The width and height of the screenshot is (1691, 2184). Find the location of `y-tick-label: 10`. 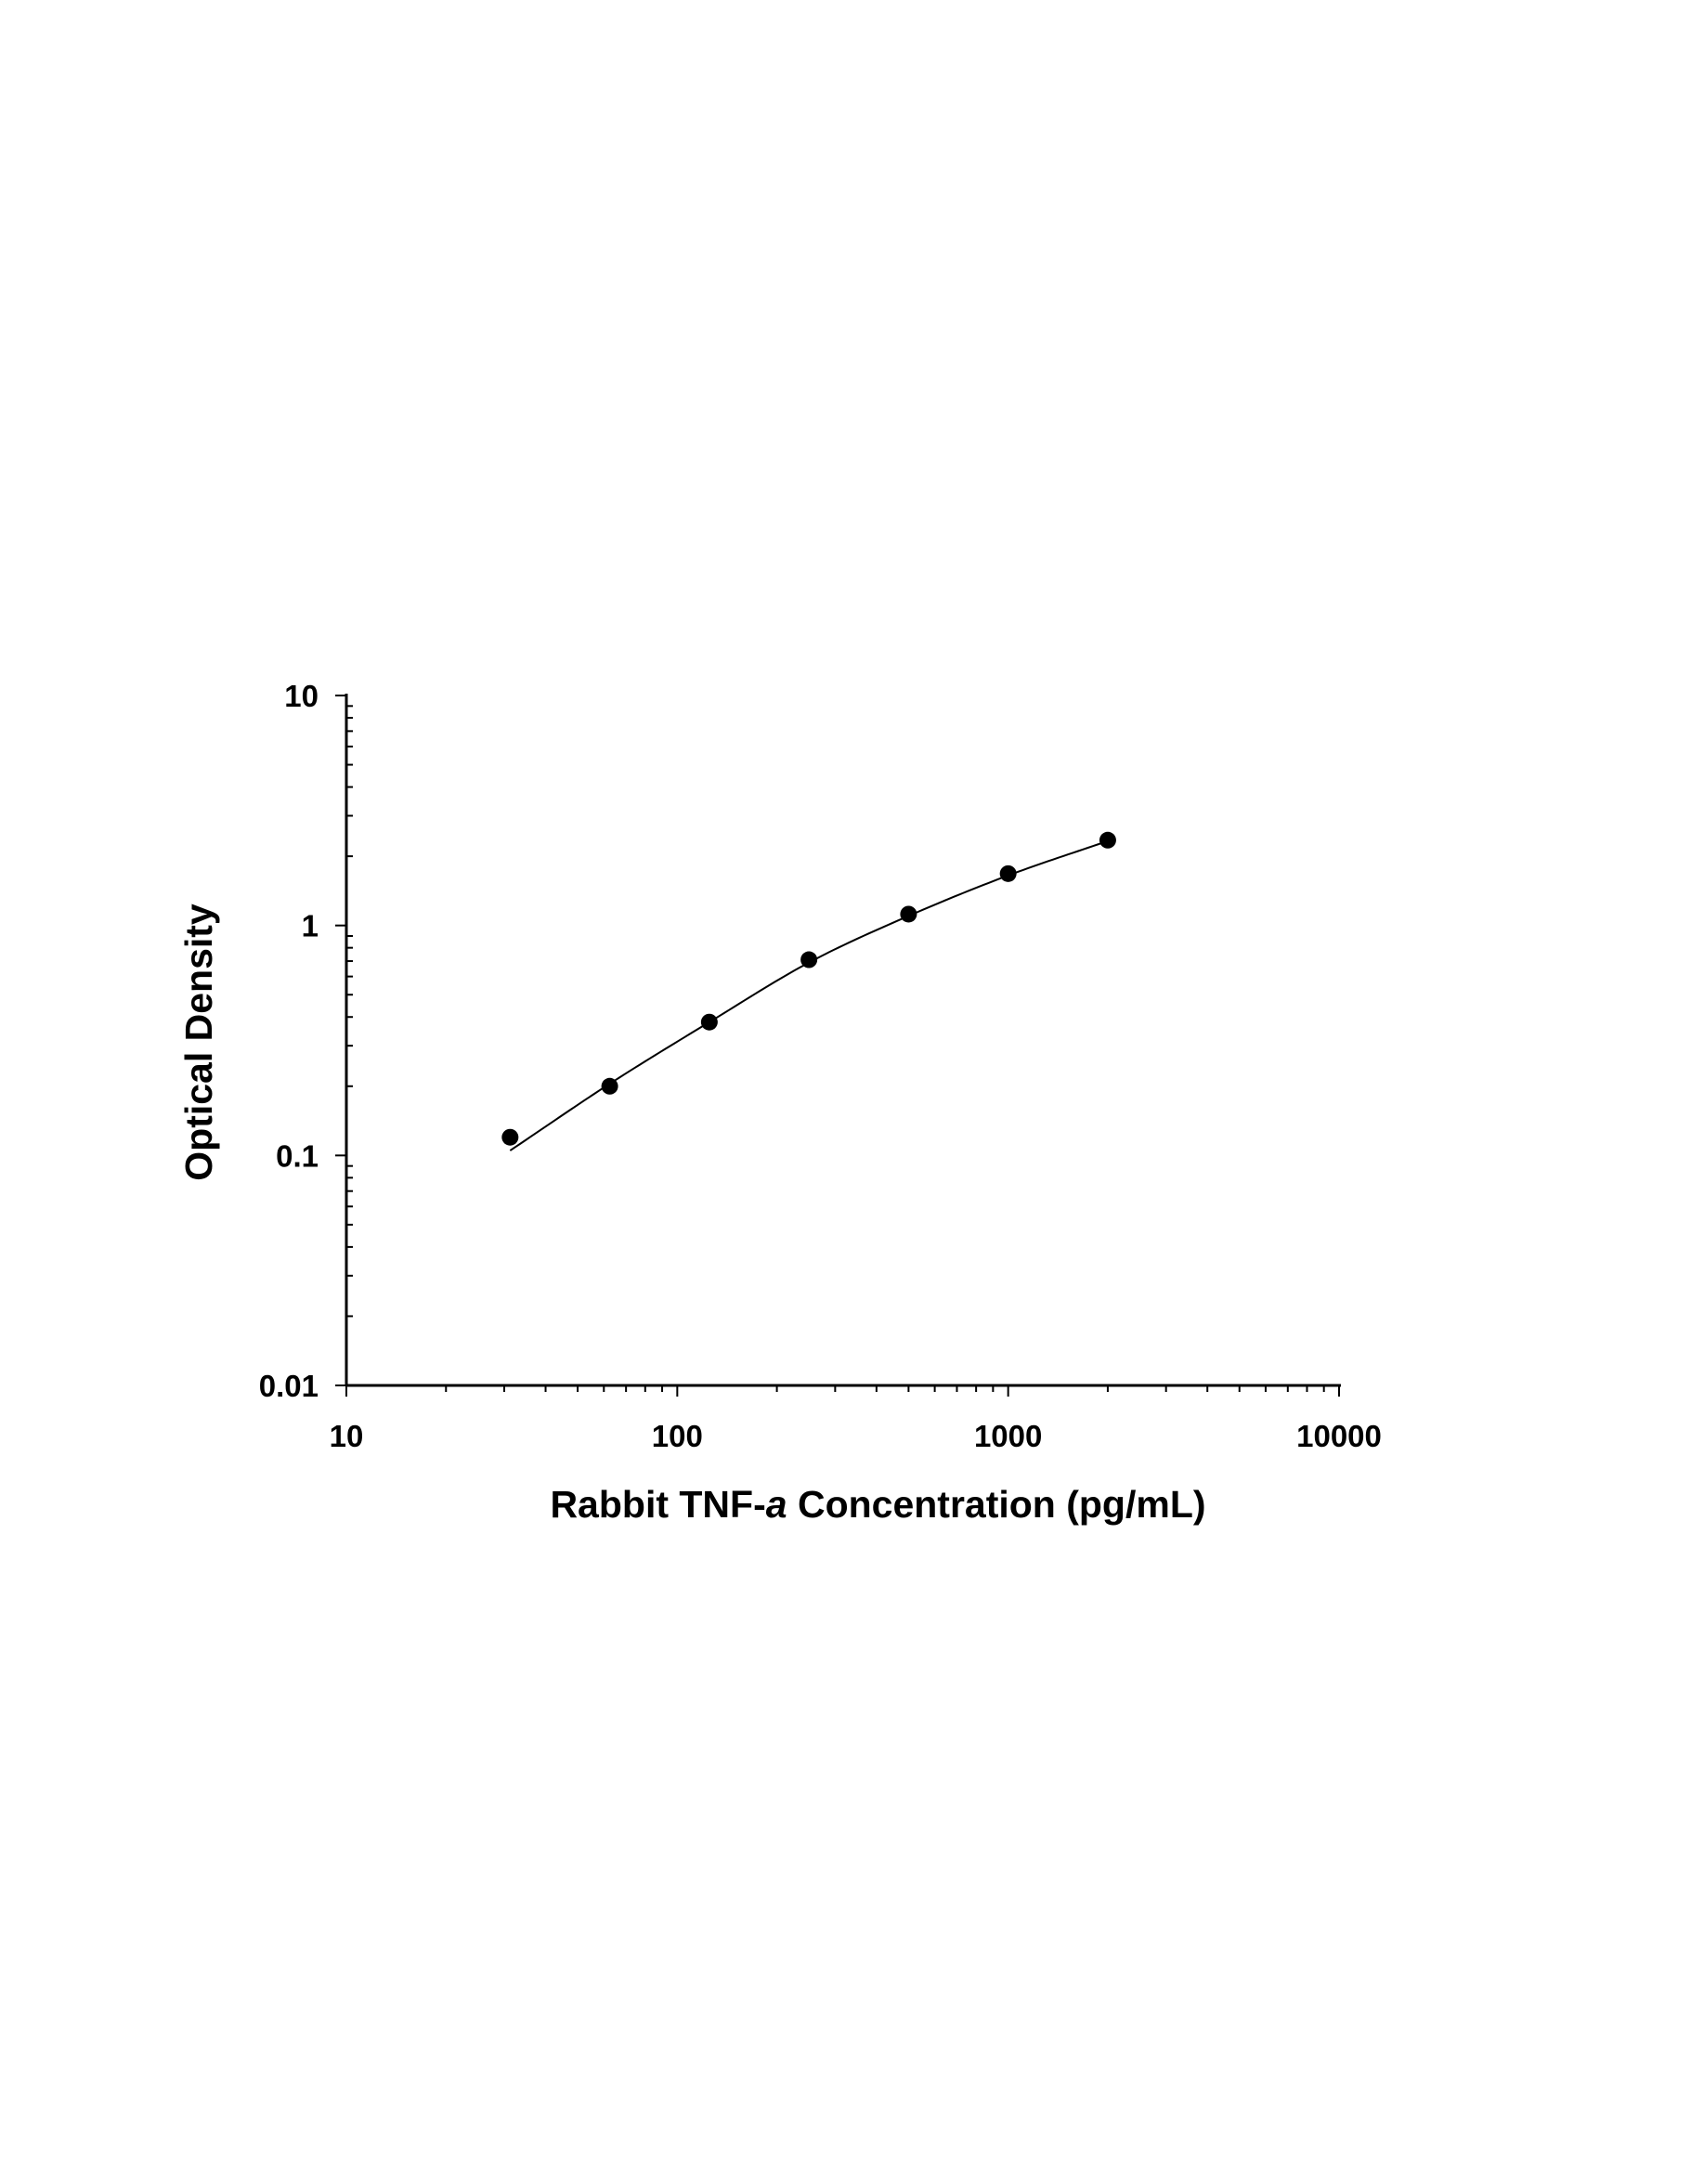

y-tick-label: 10 is located at coordinates (302, 696).